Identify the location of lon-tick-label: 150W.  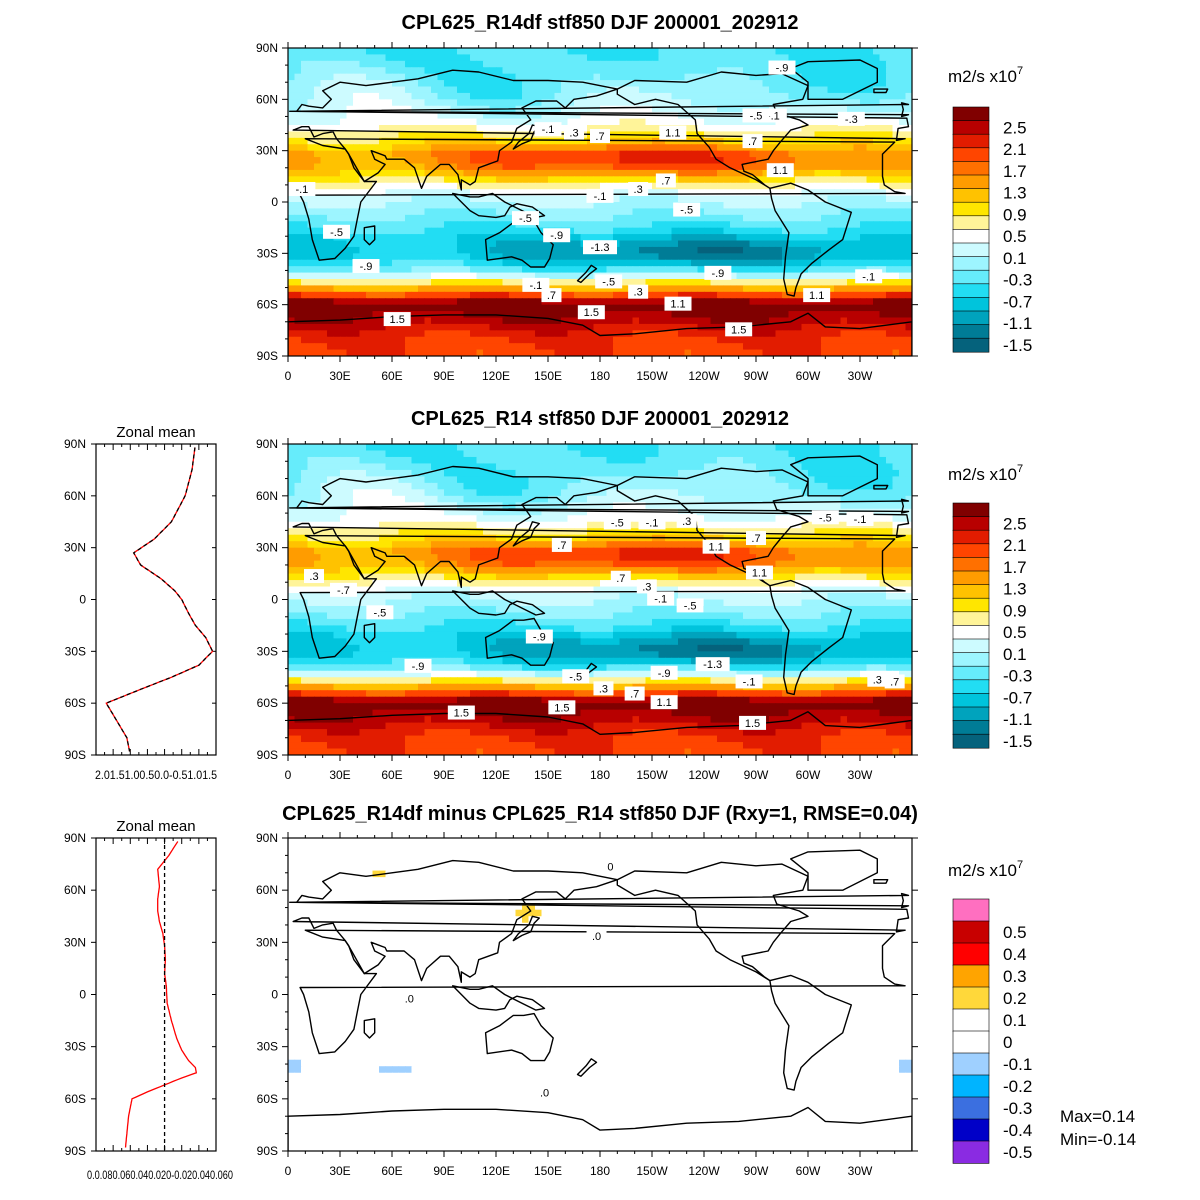
(652, 376).